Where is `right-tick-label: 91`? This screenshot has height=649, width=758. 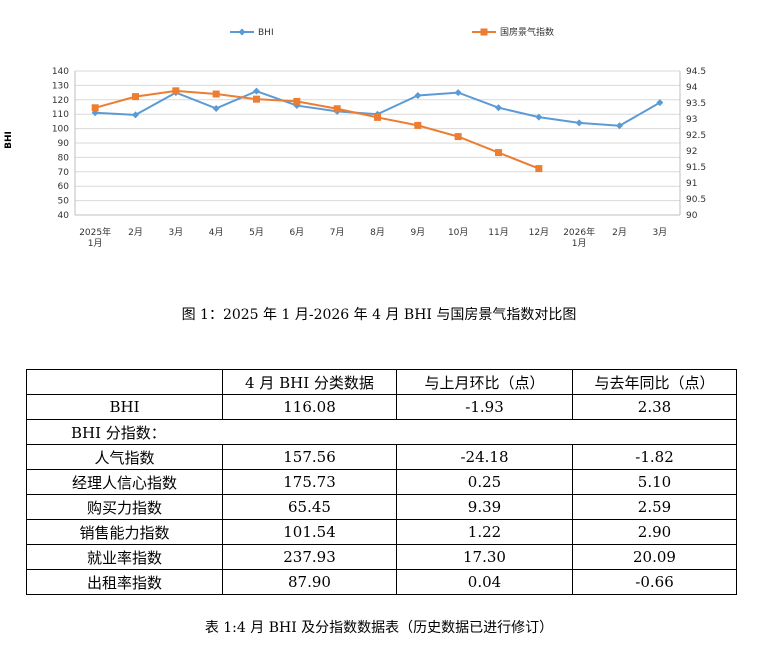
right-tick-label: 91 is located at coordinates (691, 184).